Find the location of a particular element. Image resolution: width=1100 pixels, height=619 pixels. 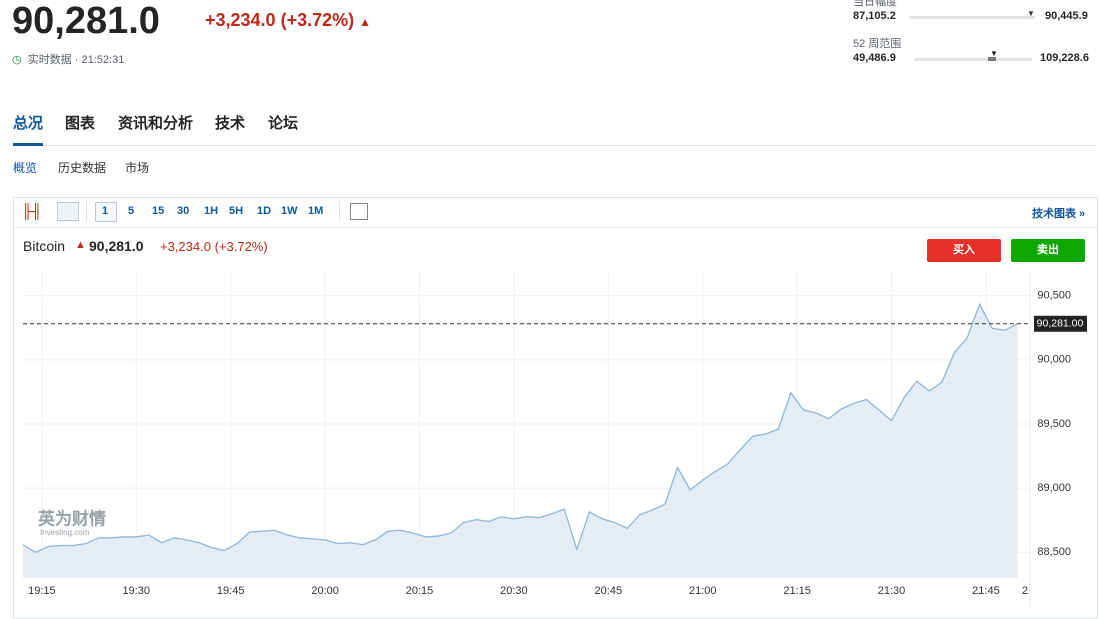

subtab: 概览 is located at coordinates (25, 168).